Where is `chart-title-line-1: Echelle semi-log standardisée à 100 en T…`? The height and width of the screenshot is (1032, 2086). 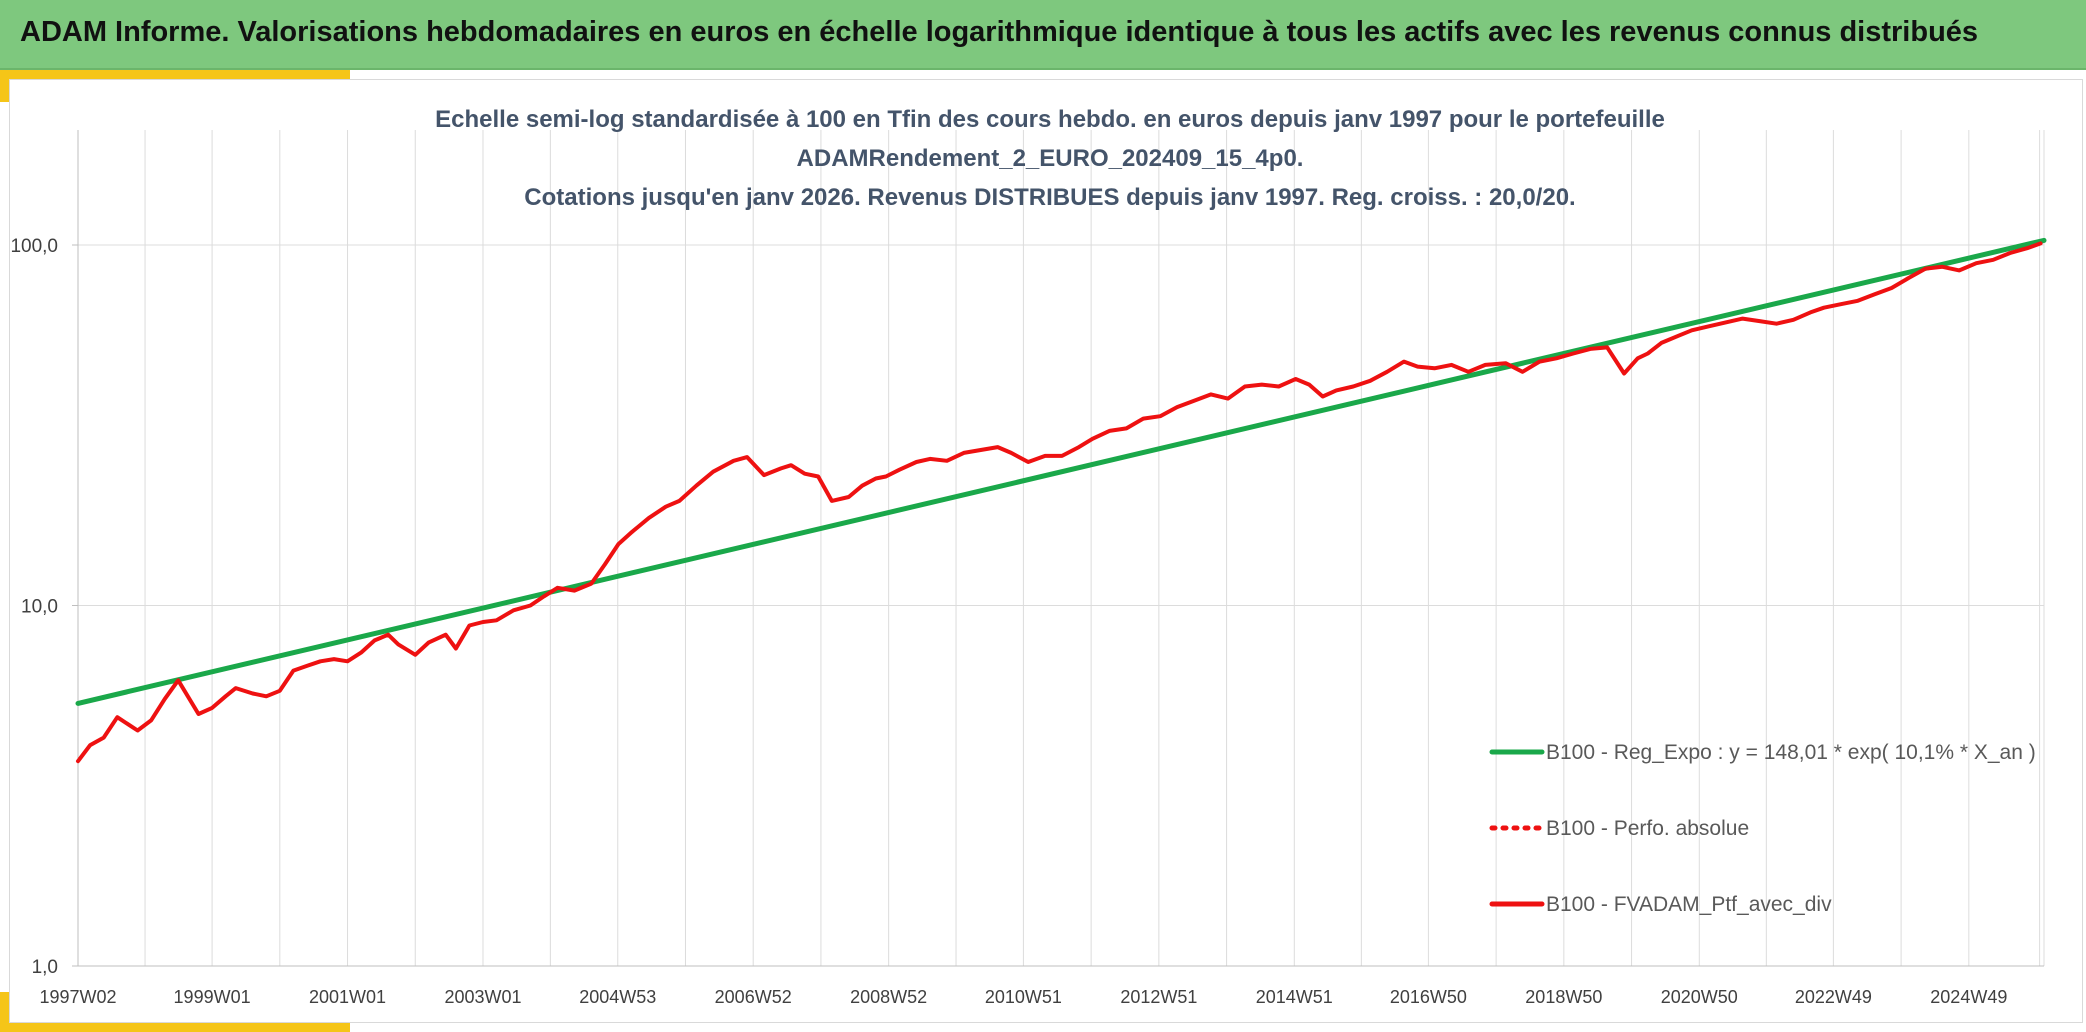 chart-title-line-1: Echelle semi-log standardisée à 100 en T… is located at coordinates (1050, 119).